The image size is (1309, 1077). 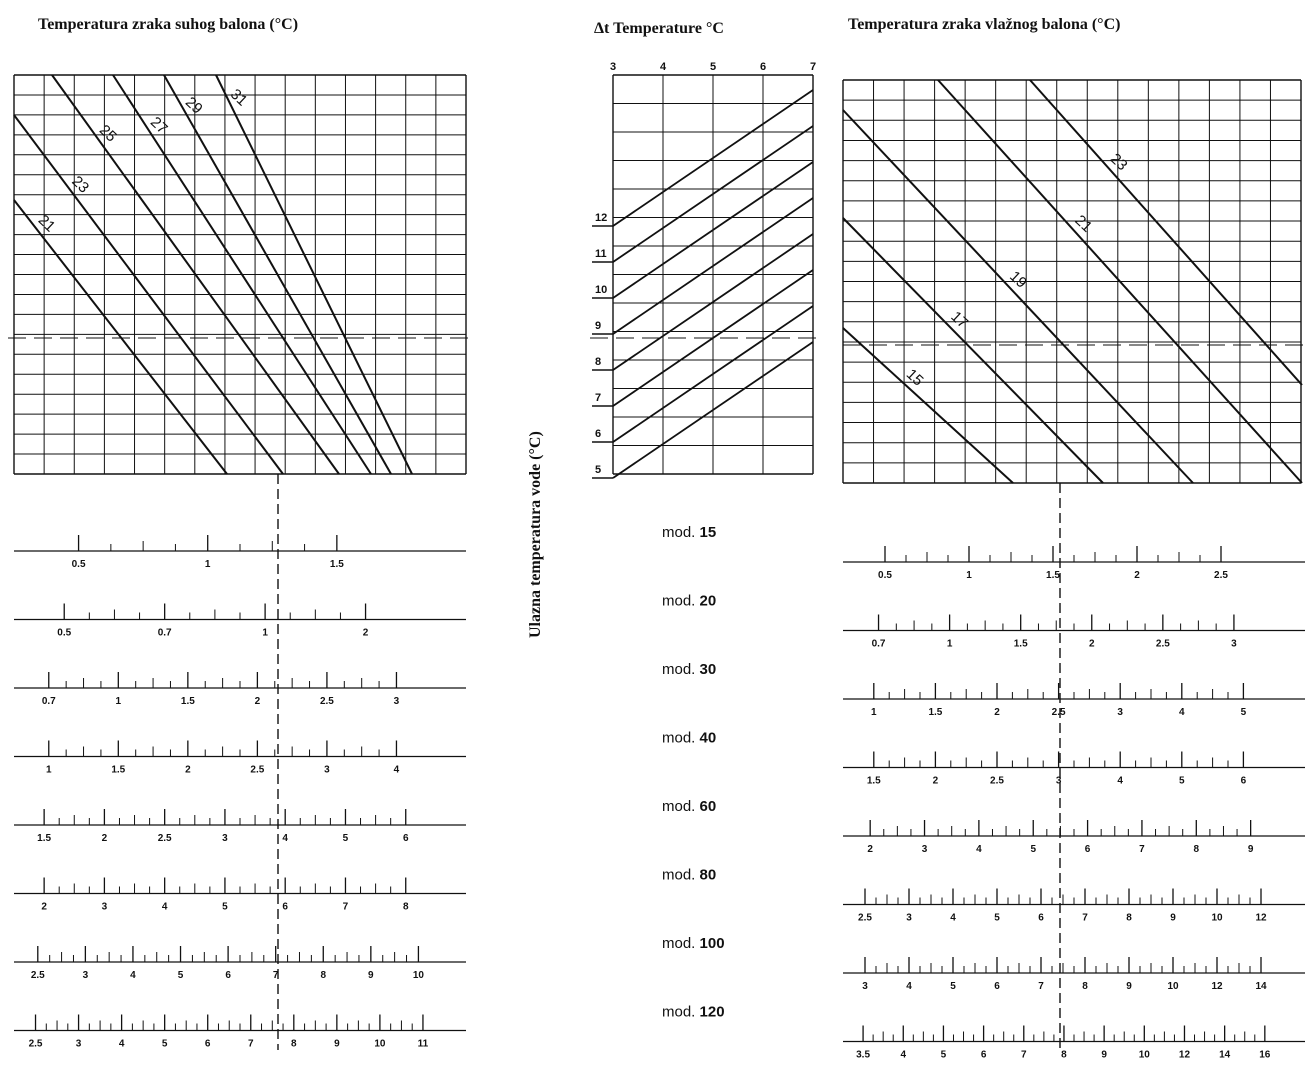 I want to click on model-label: mod. 80, so click(x=689, y=875).